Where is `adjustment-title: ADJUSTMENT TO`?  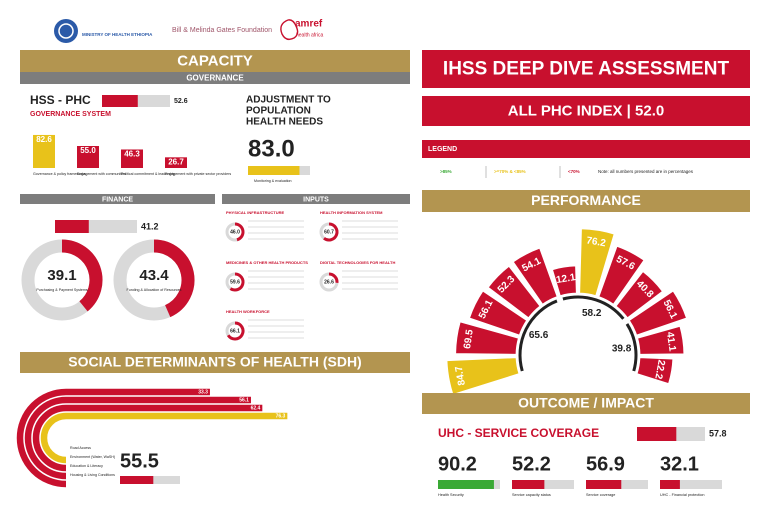 adjustment-title: ADJUSTMENT TO is located at coordinates (288, 100).